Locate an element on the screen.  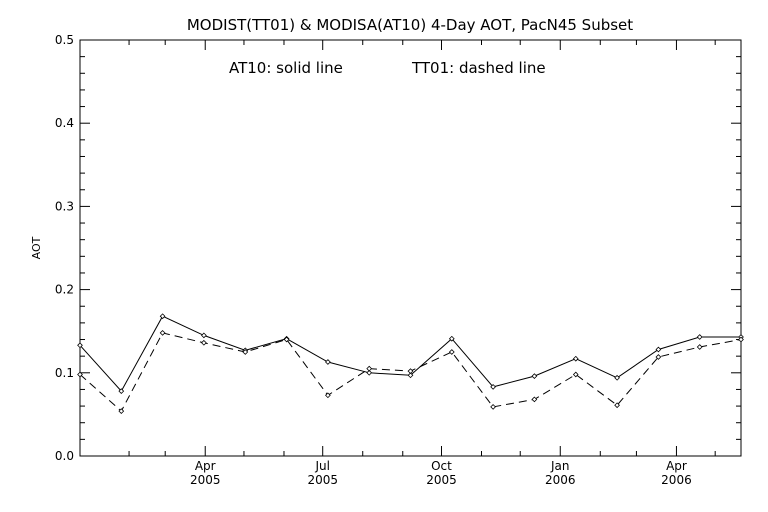
annotation-tt01: TT01: dashed line is located at coordinates (478, 68).